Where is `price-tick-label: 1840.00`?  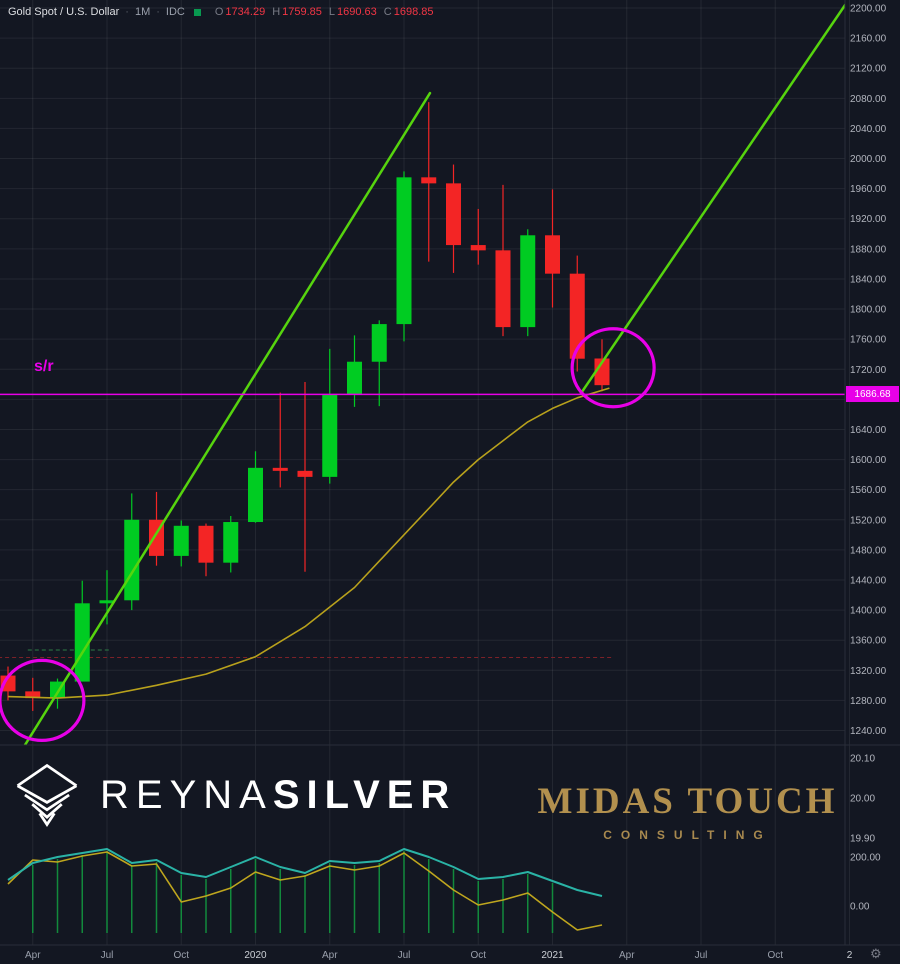
price-tick-label: 1840.00 is located at coordinates (868, 279).